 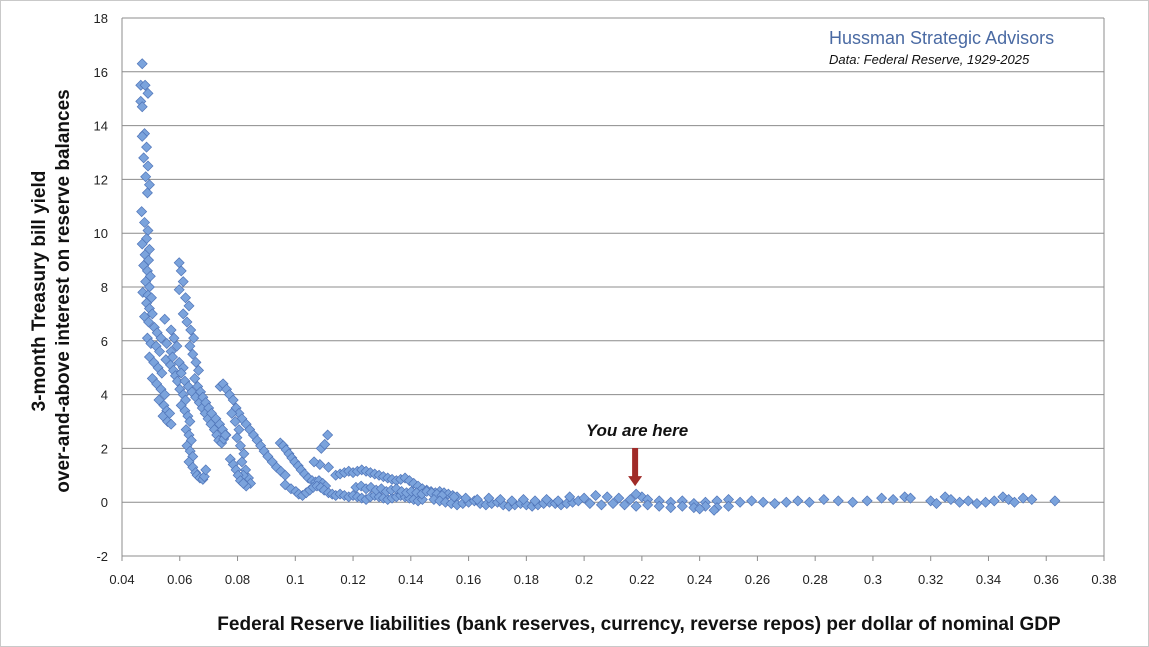 What do you see at coordinates (526, 579) in the screenshot?
I see `x-tick-label: 0.18` at bounding box center [526, 579].